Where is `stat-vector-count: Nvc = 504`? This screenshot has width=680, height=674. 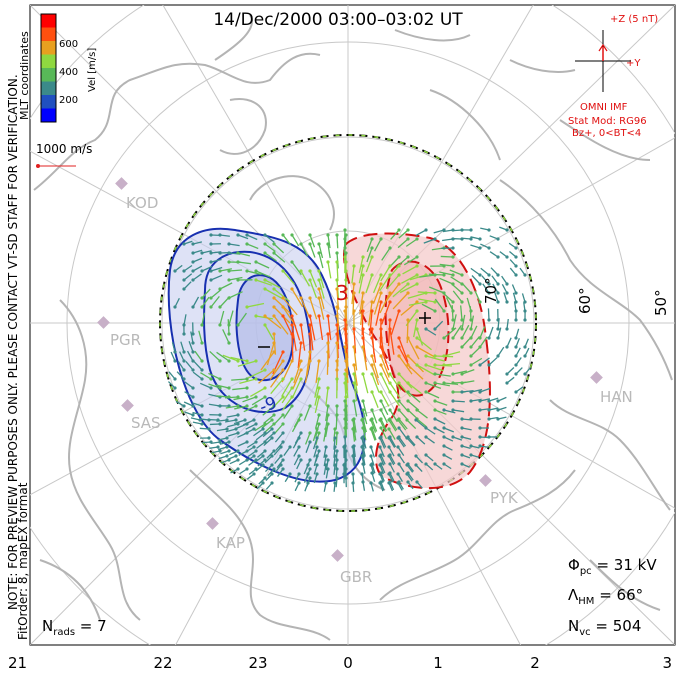 stat-vector-count: Nvc = 504 is located at coordinates (604, 627).